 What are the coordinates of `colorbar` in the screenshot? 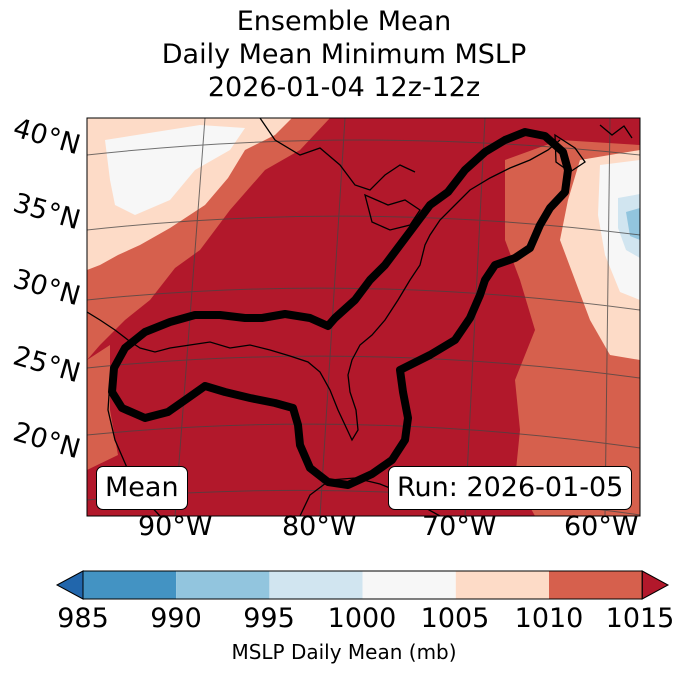 It's located at (362, 585).